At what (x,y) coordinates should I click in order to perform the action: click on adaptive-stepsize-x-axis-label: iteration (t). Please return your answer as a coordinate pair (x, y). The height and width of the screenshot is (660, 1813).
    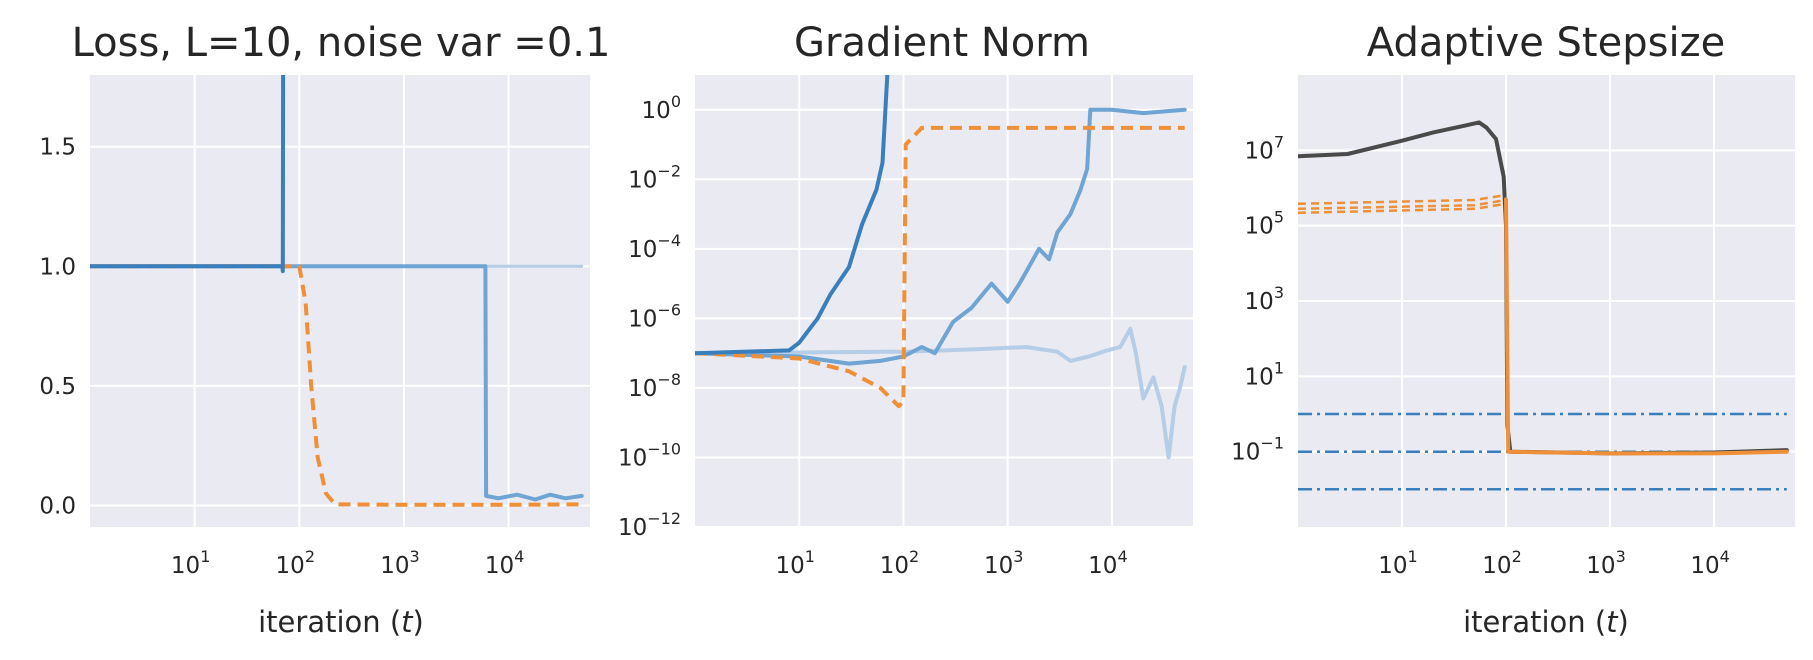
    Looking at the image, I should click on (1546, 622).